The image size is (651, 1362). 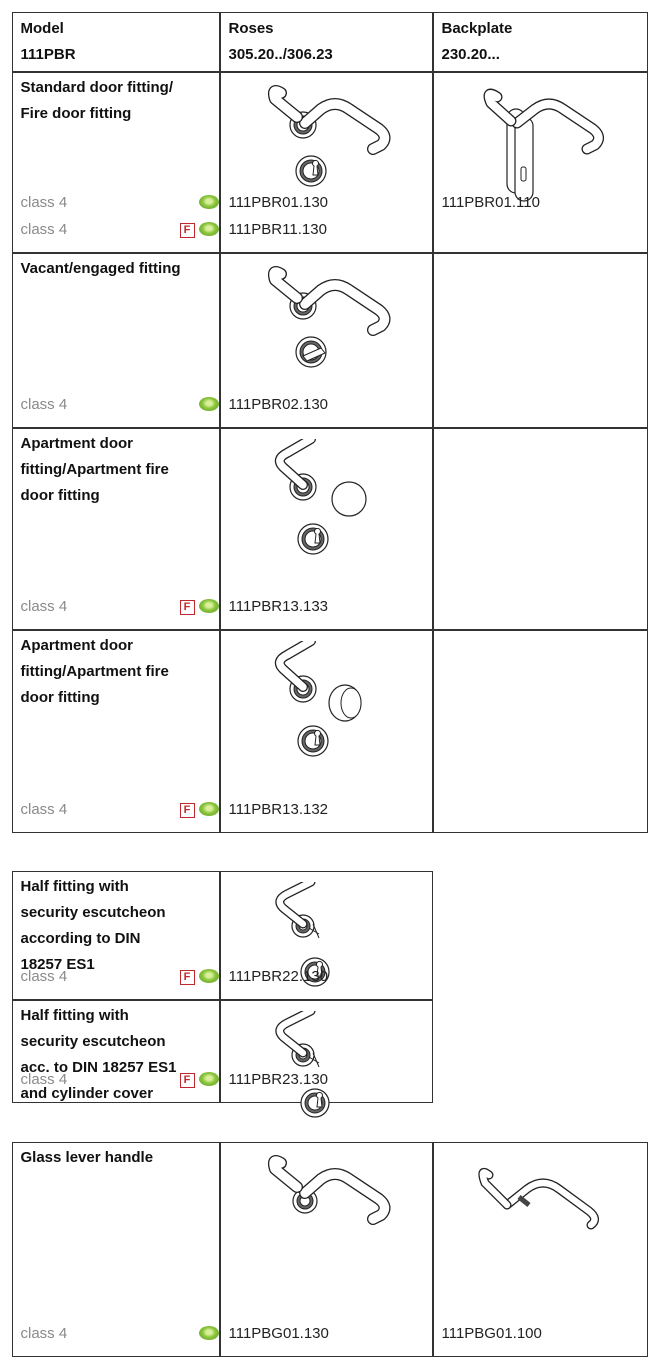 I want to click on header-text: 305.20../306.23, so click(x=280, y=54).